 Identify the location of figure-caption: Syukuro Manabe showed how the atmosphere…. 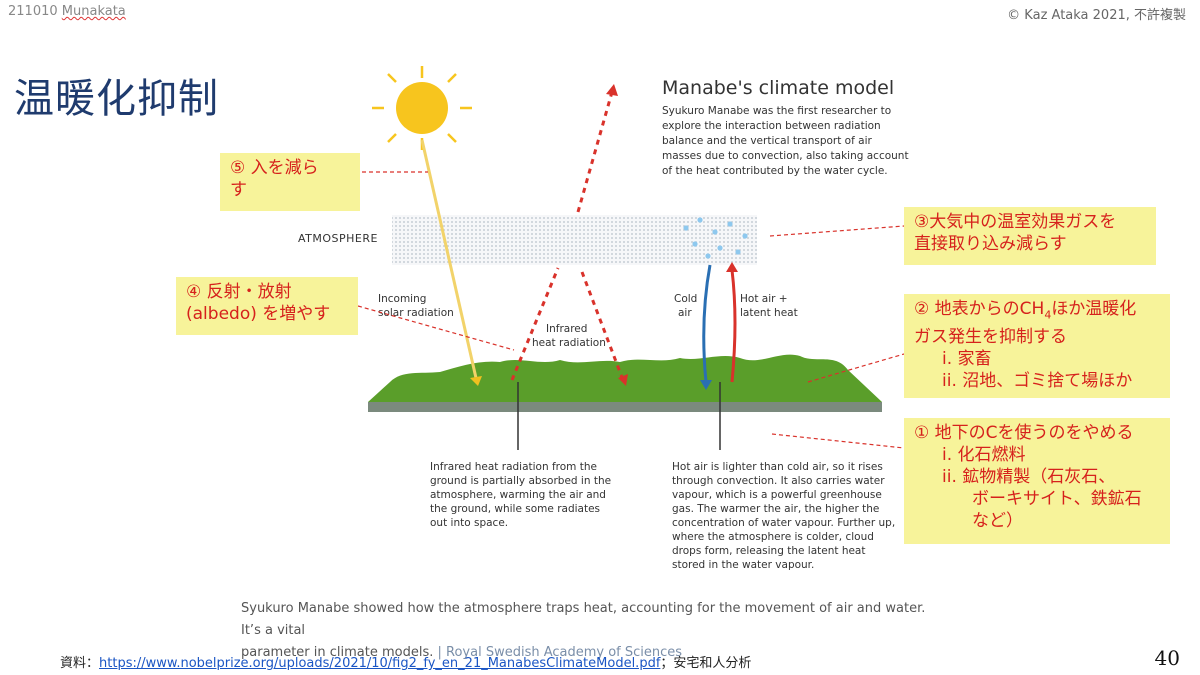
(591, 631).